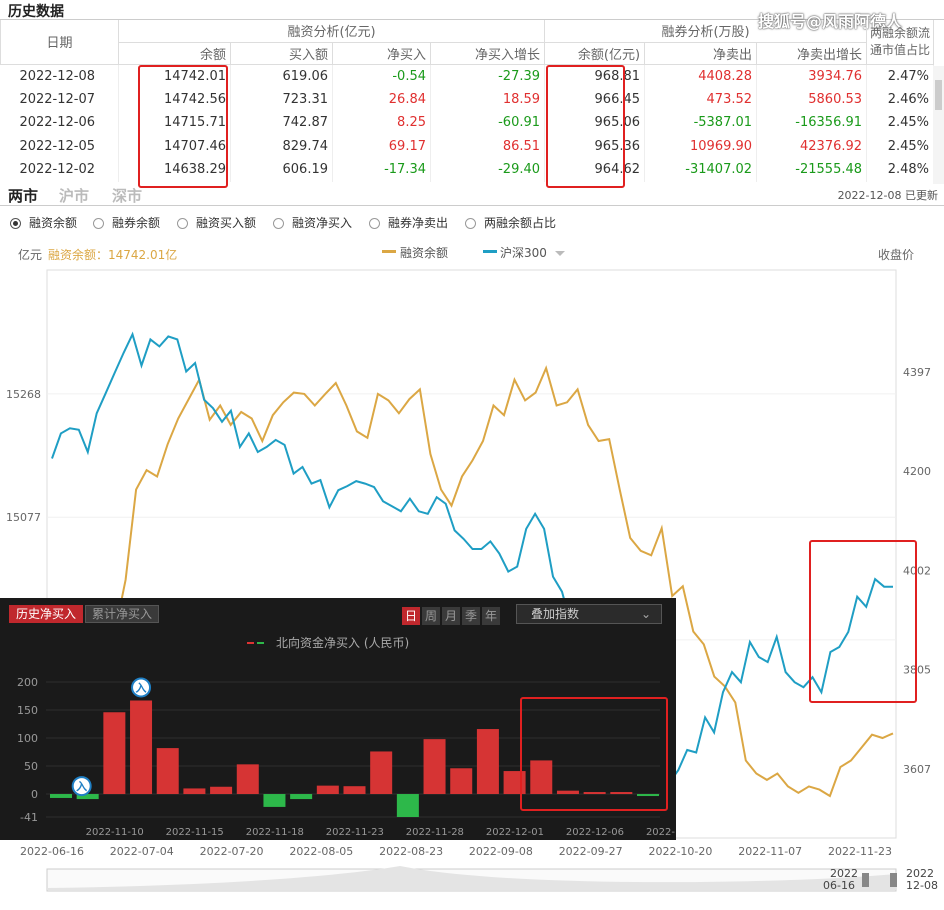 This screenshot has height=910, width=944. What do you see at coordinates (174, 53) in the screenshot?
I see `col-header: 余额` at bounding box center [174, 53].